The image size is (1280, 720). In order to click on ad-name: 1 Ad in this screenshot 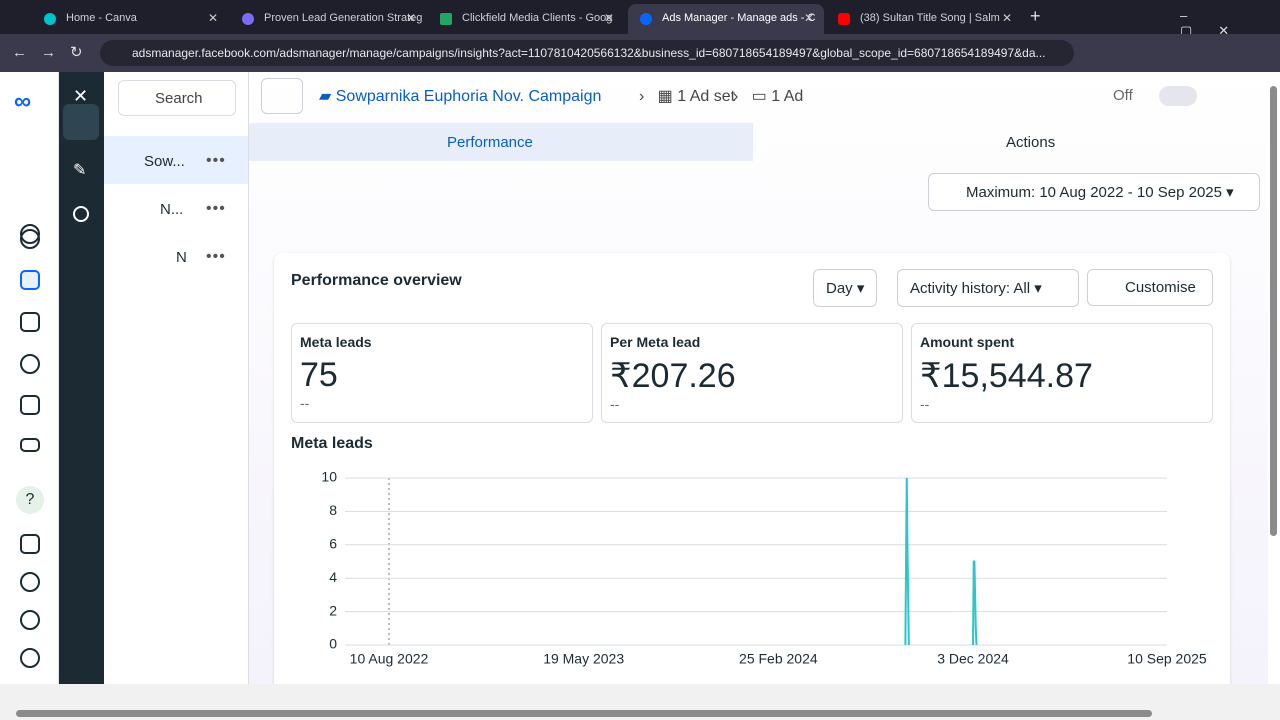, I will do `click(787, 96)`.